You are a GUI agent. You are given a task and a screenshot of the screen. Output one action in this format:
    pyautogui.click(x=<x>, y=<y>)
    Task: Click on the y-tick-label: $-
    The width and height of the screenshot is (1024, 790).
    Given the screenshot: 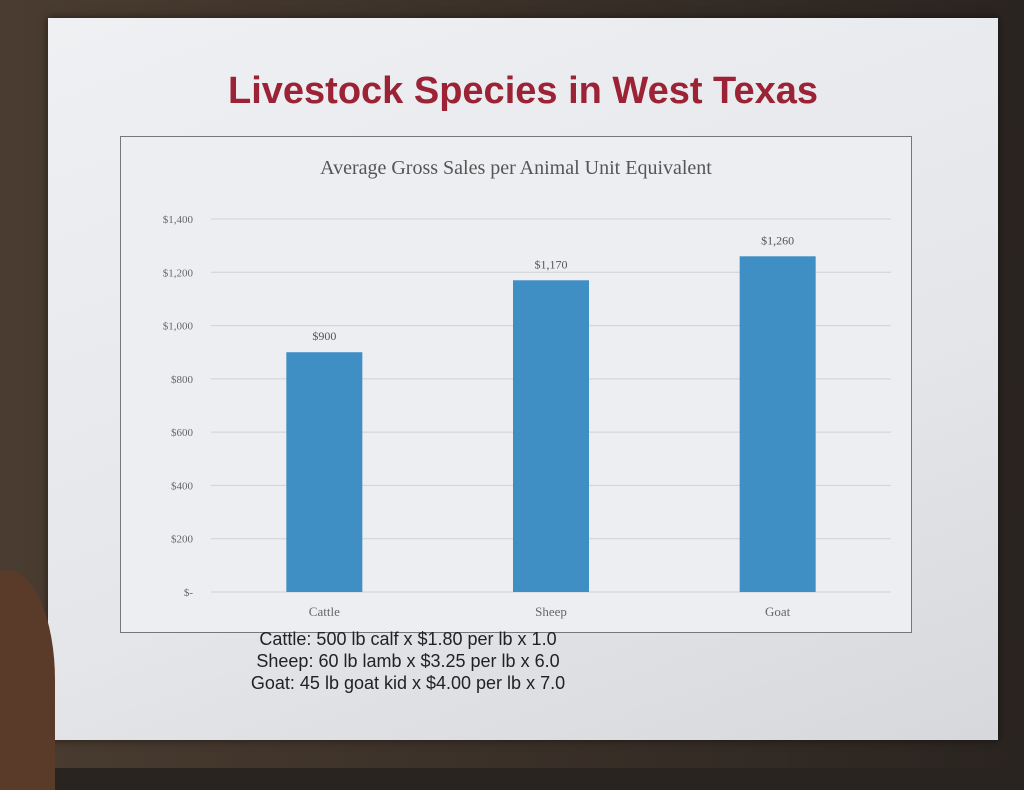 What is the action you would take?
    pyautogui.click(x=189, y=593)
    